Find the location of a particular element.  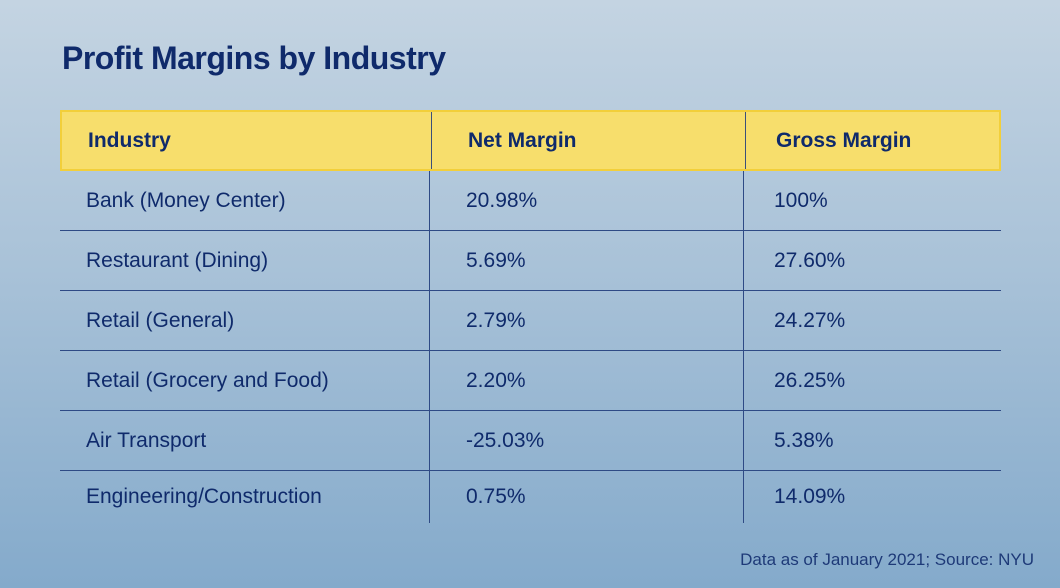

industry-cell: Retail (General) is located at coordinates (160, 320).